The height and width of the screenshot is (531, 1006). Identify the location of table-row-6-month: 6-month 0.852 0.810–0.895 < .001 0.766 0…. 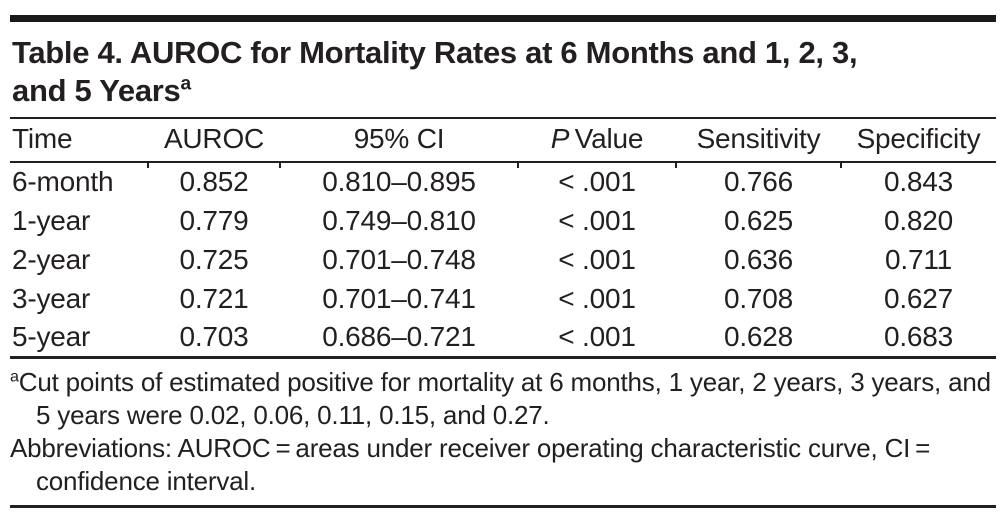
(503, 181).